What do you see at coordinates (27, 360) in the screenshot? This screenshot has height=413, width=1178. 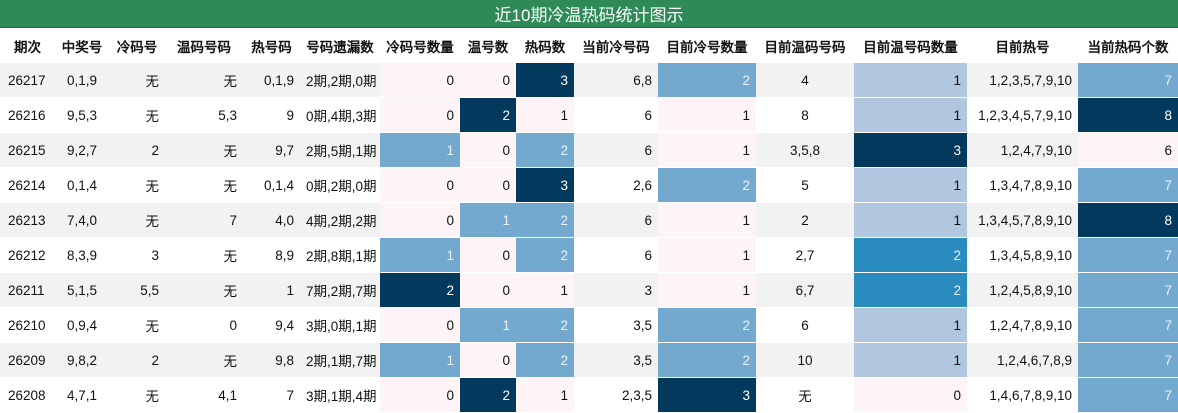 I see `period-cell: 26209` at bounding box center [27, 360].